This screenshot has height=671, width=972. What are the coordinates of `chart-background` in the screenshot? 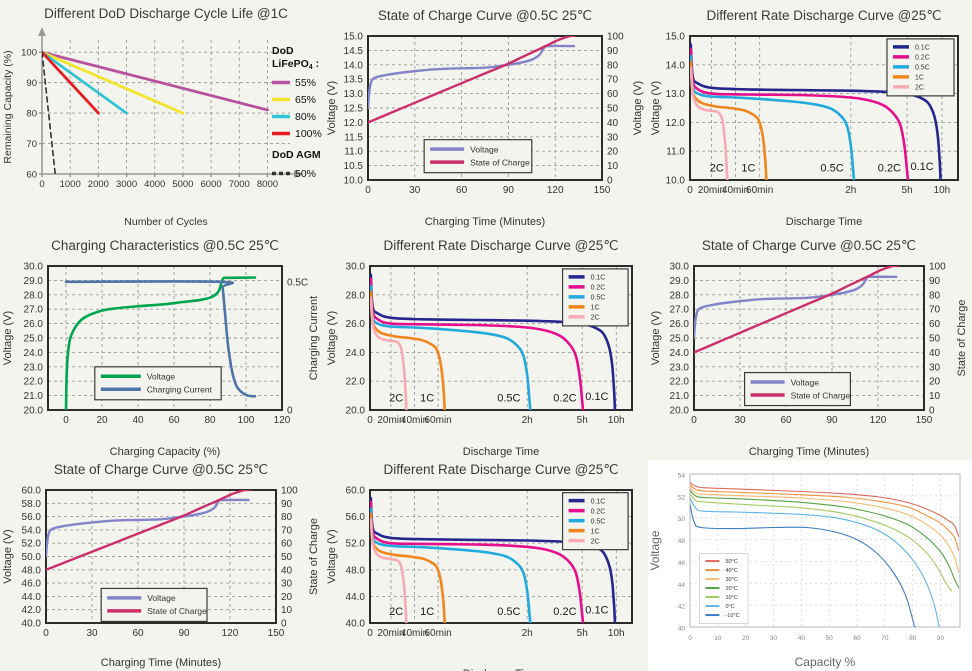 It's located at (810, 345).